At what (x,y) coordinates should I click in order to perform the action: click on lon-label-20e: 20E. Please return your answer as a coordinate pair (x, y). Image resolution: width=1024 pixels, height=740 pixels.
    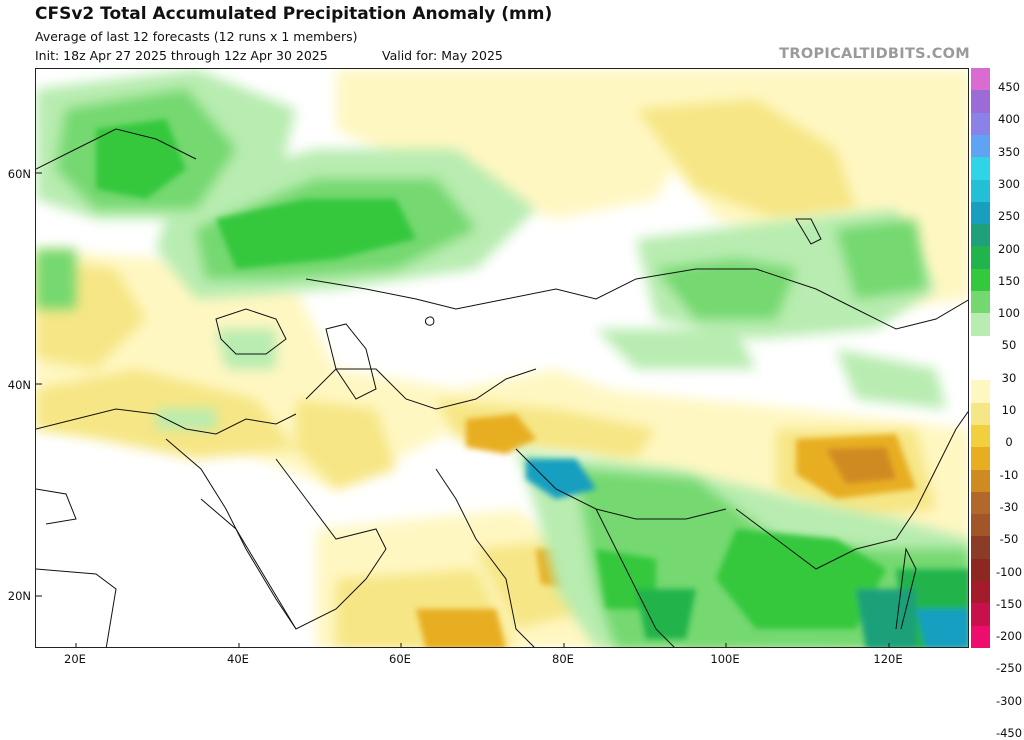
    Looking at the image, I should click on (75, 659).